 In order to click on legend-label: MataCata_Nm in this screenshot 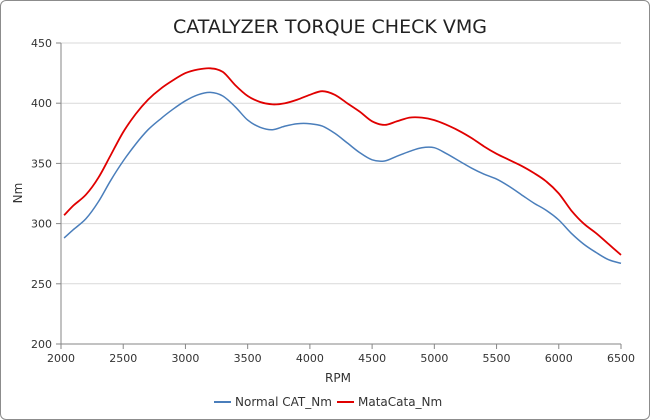, I will do `click(400, 402)`.